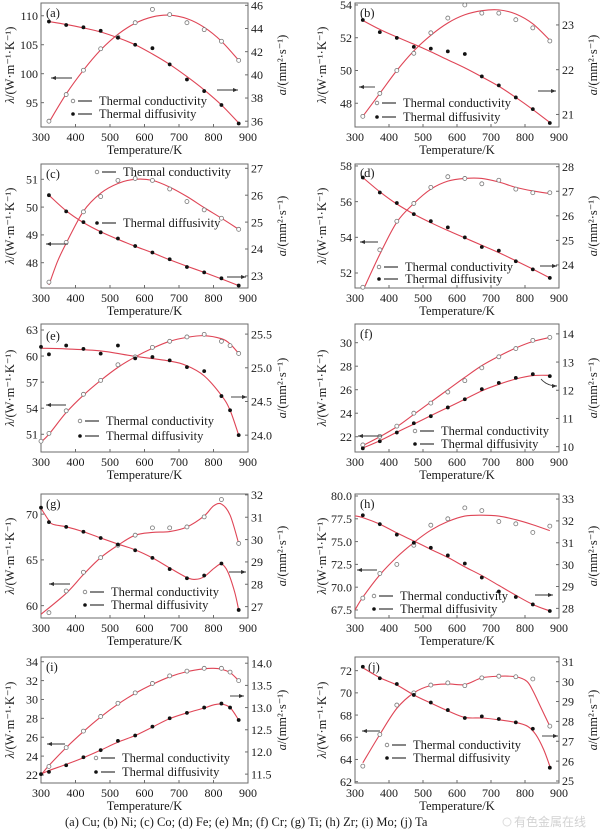 This screenshot has height=839, width=600. I want to click on fit-curves, so click(143, 232).